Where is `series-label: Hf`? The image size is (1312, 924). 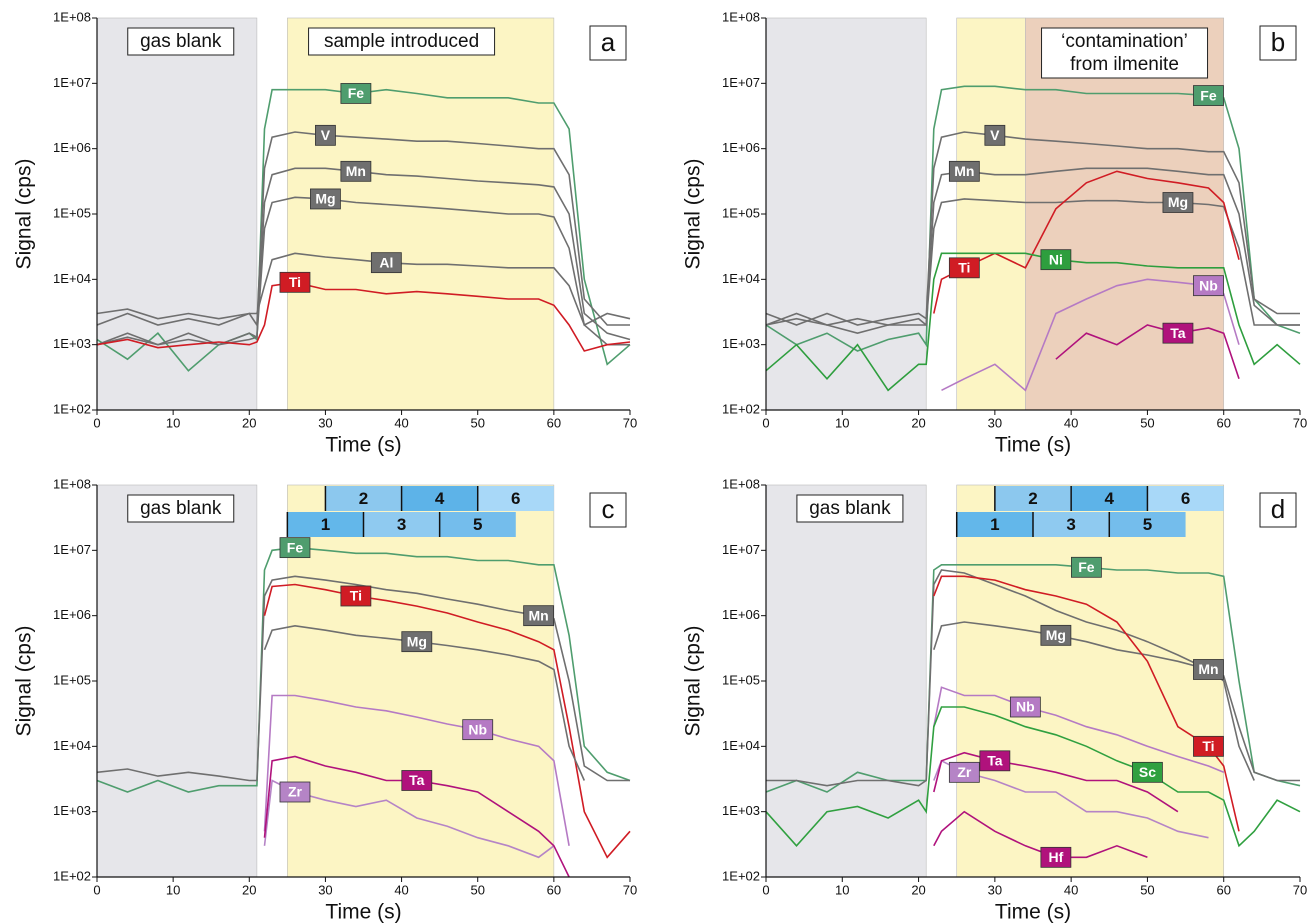 series-label: Hf is located at coordinates (1055, 857).